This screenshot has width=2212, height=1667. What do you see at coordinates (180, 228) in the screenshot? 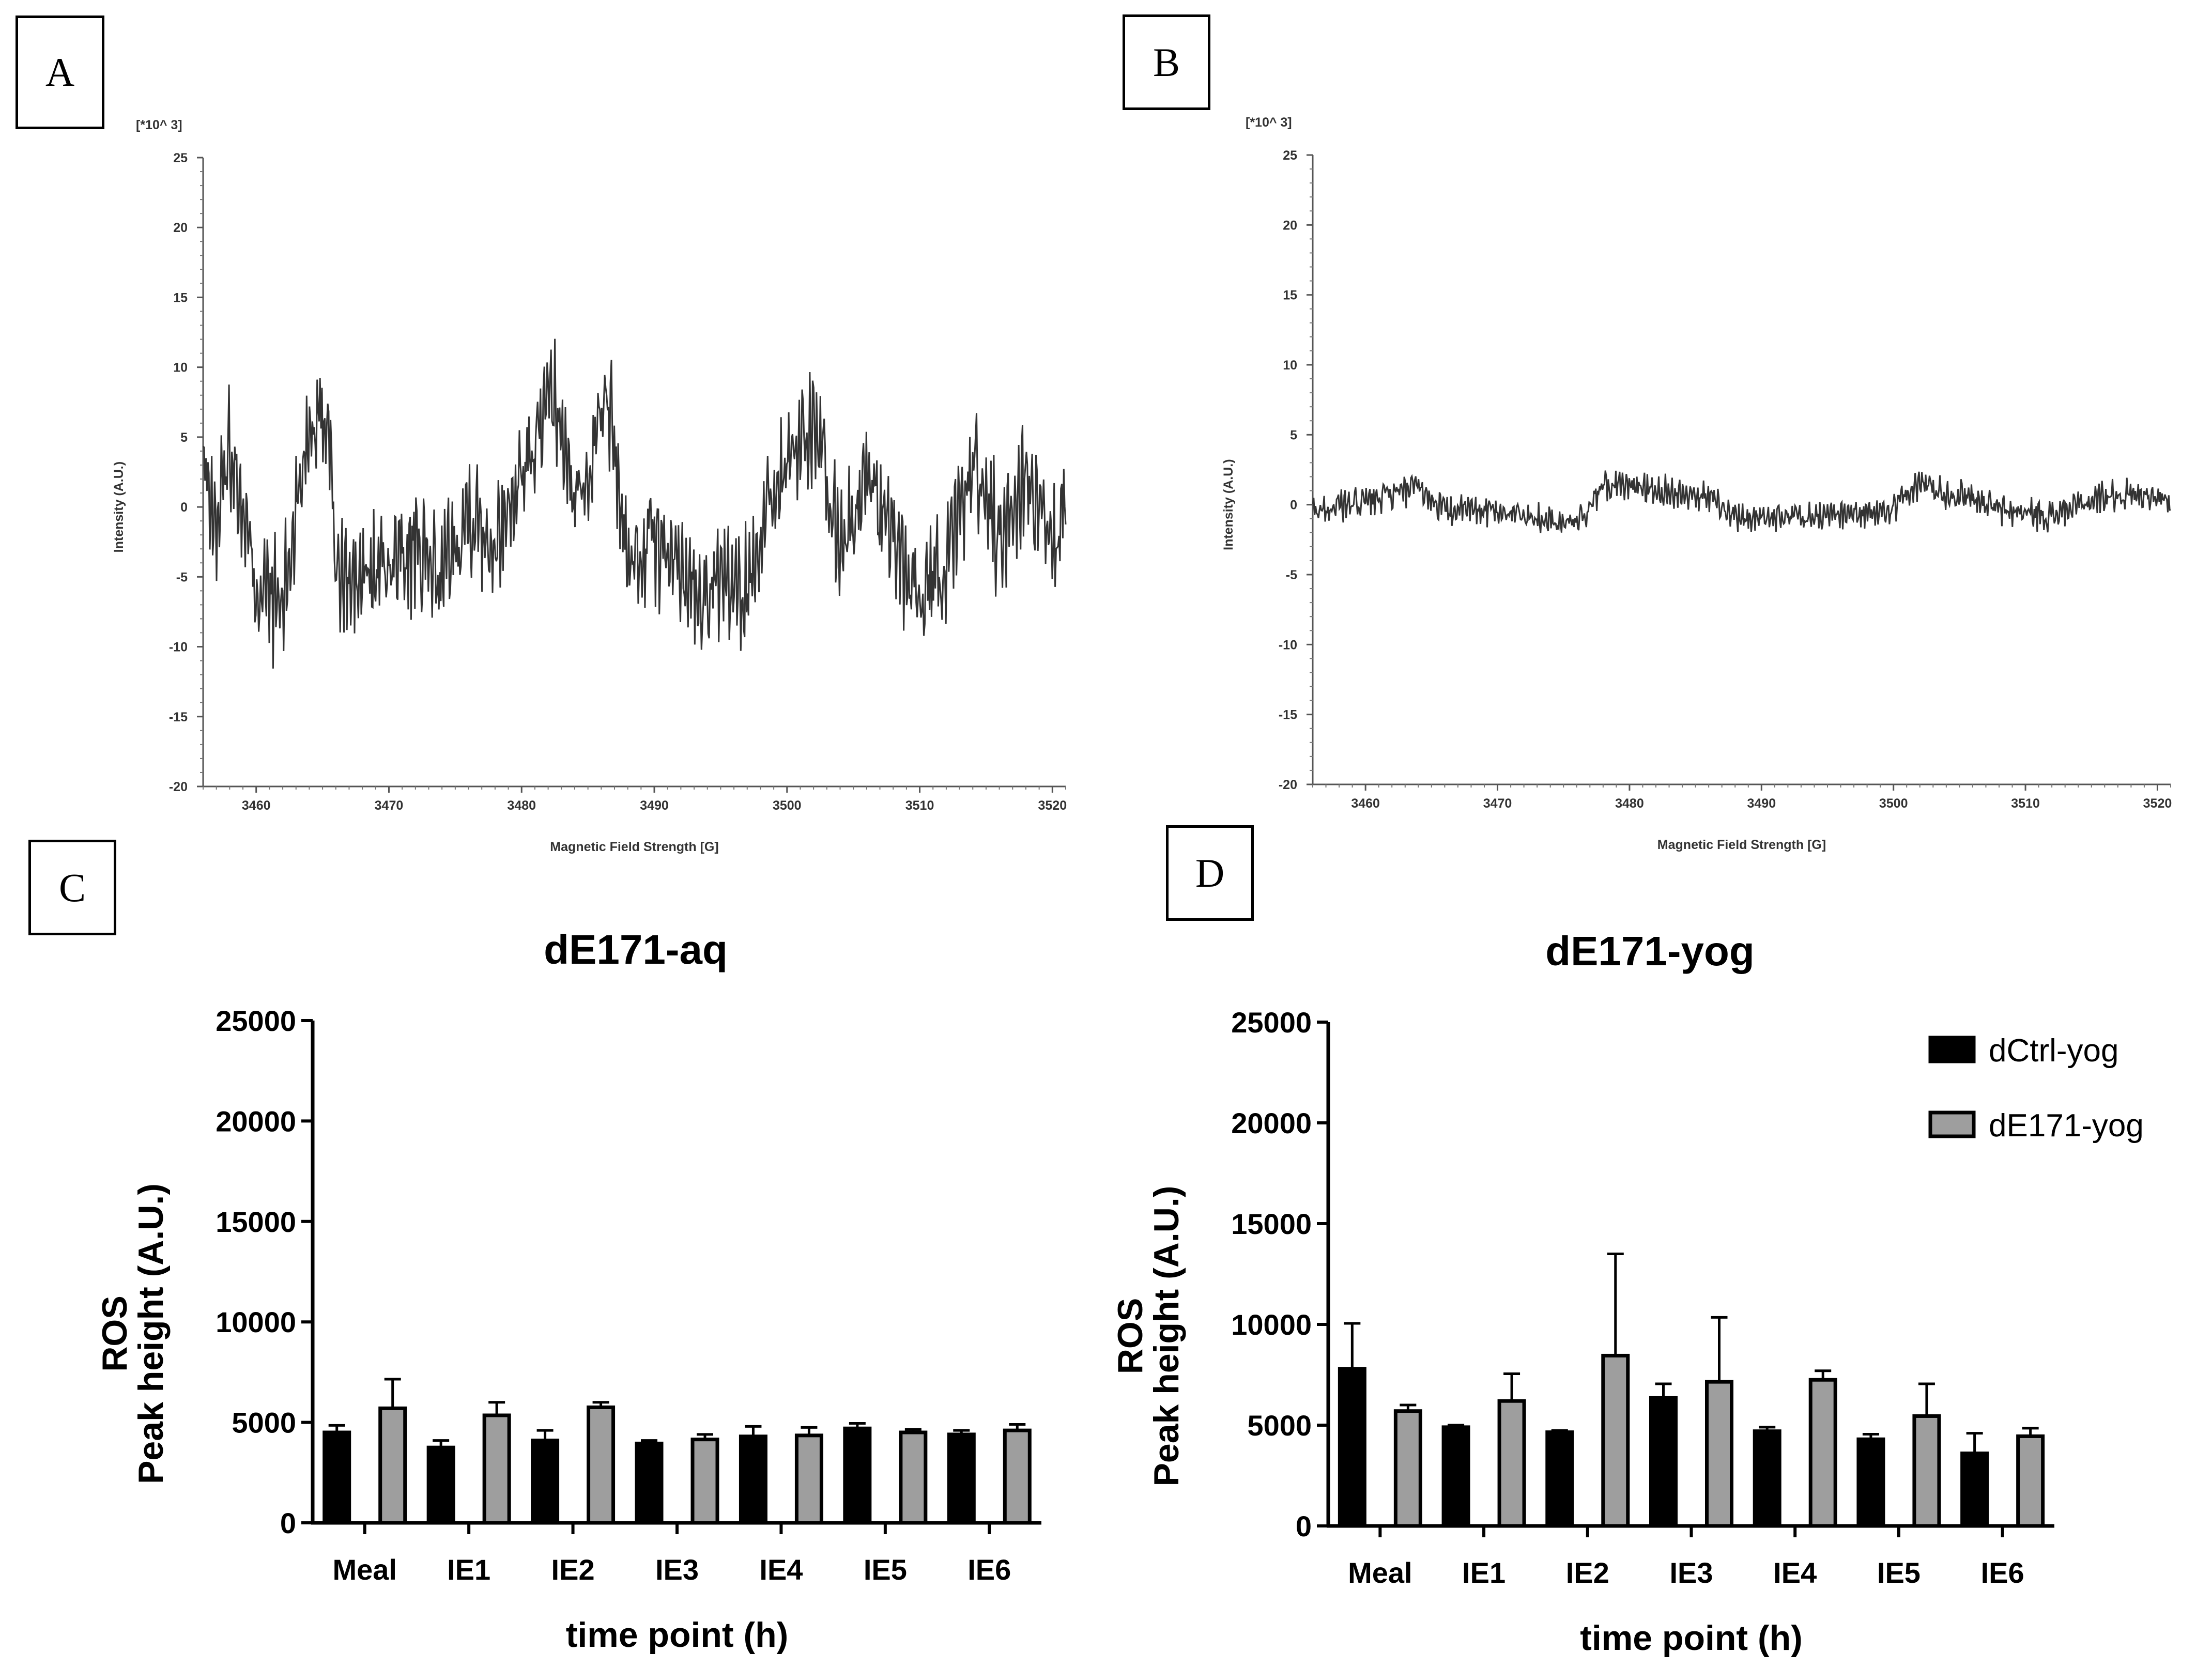
I see `y-tick-label: 20` at bounding box center [180, 228].